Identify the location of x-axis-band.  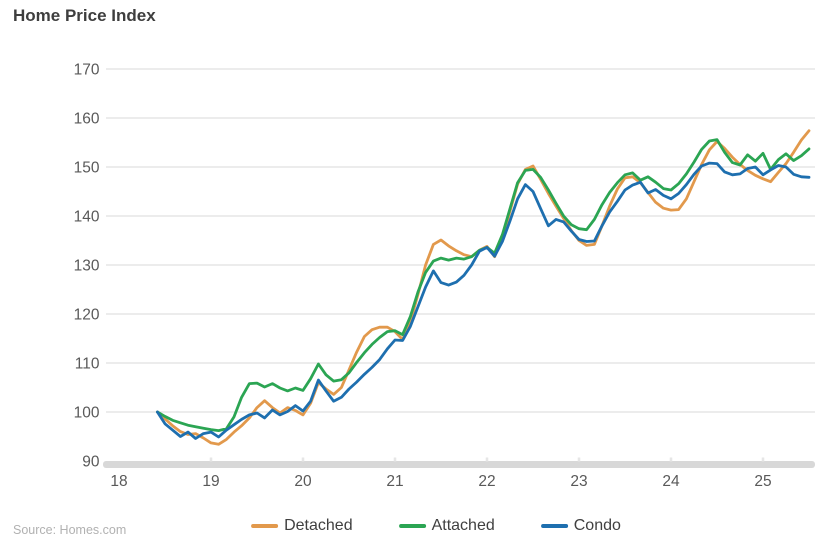
(459, 464).